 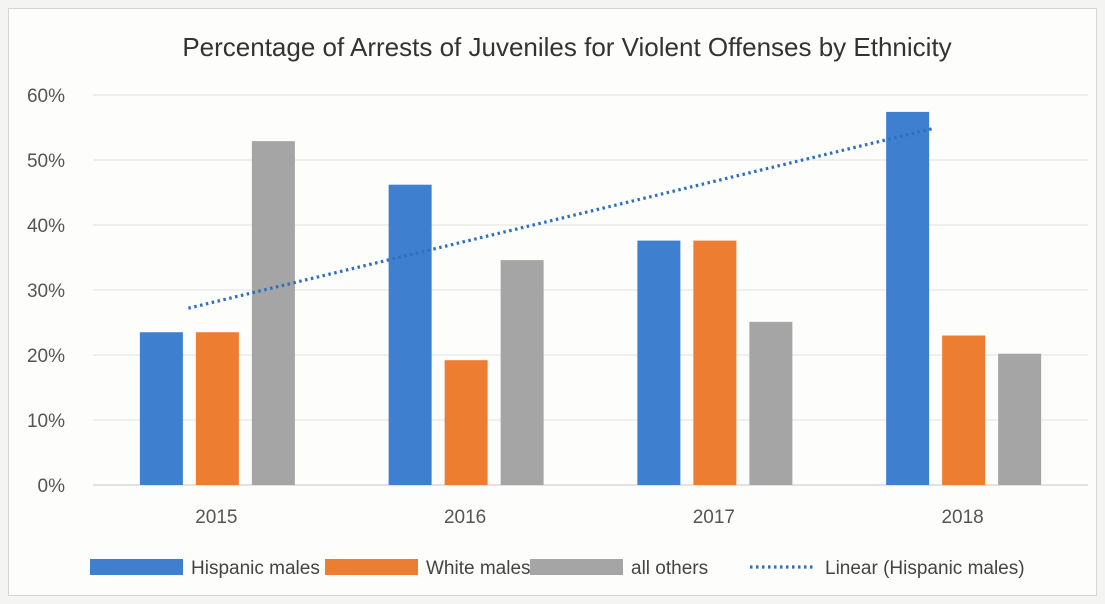 What do you see at coordinates (669, 568) in the screenshot?
I see `legend-label: all others` at bounding box center [669, 568].